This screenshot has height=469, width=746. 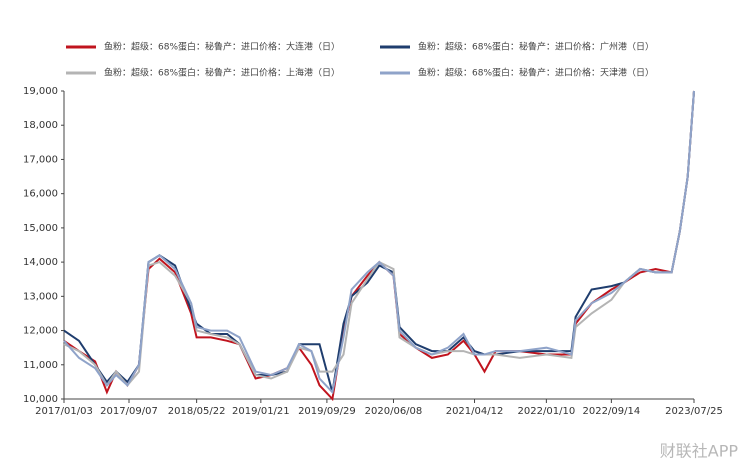 I want to click on x-tick-label: 2019/01/21, so click(x=261, y=411).